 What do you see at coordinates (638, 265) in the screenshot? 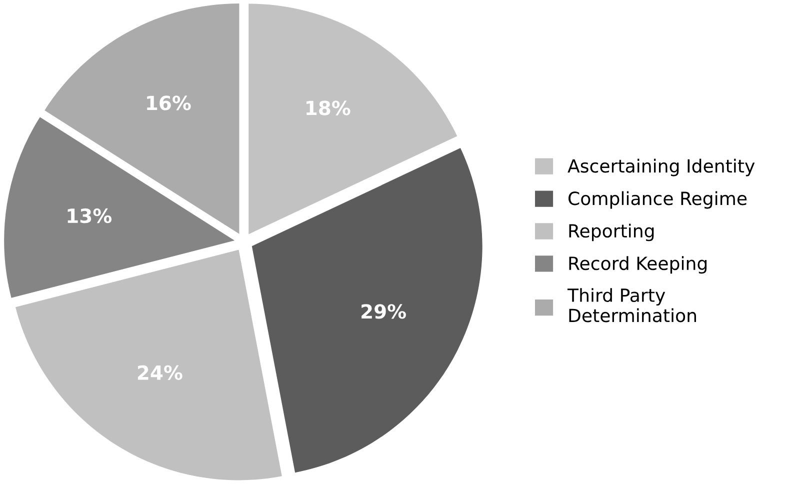
I see `legend-label: Record Keeping` at bounding box center [638, 265].